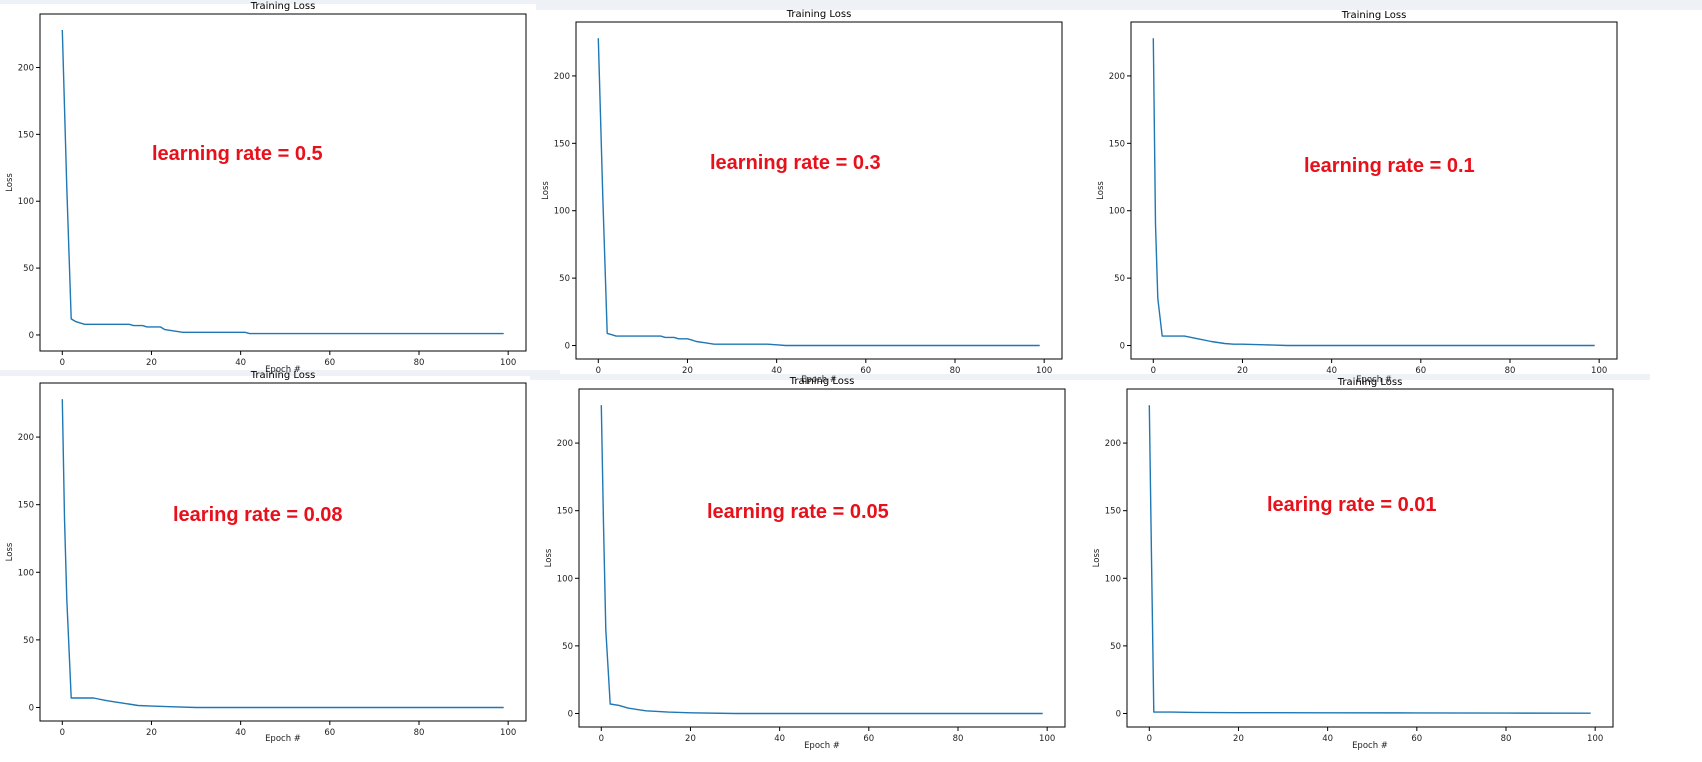 The width and height of the screenshot is (1702, 762). What do you see at coordinates (798, 512) in the screenshot?
I see `learning-rate-annotation: learning rate = 0.05` at bounding box center [798, 512].